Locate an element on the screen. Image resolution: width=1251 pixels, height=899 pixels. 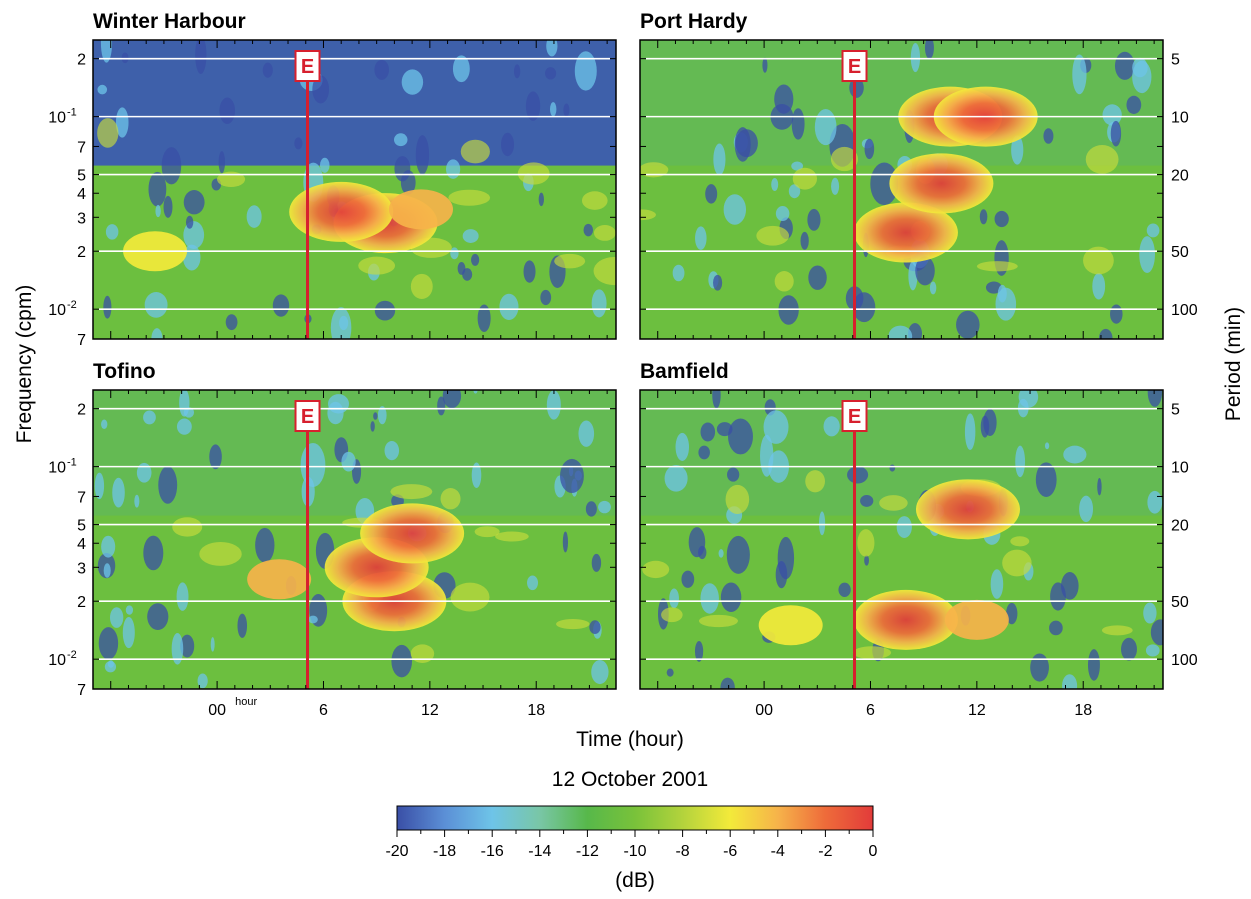
colorbar-tick-label: -14 is located at coordinates (539, 851).